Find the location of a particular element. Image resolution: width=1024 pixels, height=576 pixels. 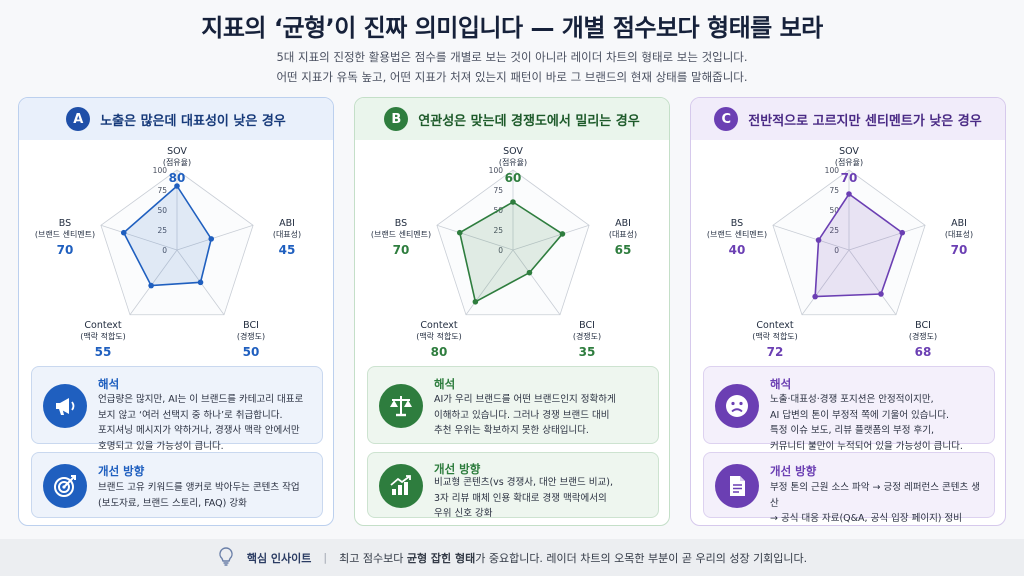

radar-axis-value: 68 is located at coordinates (923, 352).